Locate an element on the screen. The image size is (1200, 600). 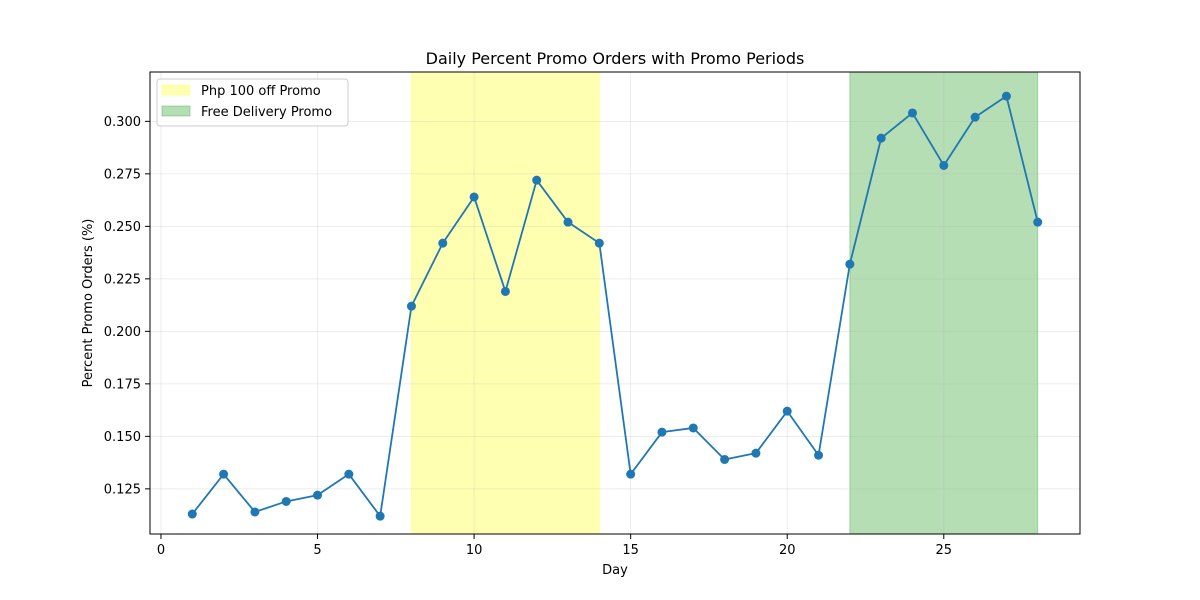
y-tick-label: 0.300 is located at coordinates (122, 122).